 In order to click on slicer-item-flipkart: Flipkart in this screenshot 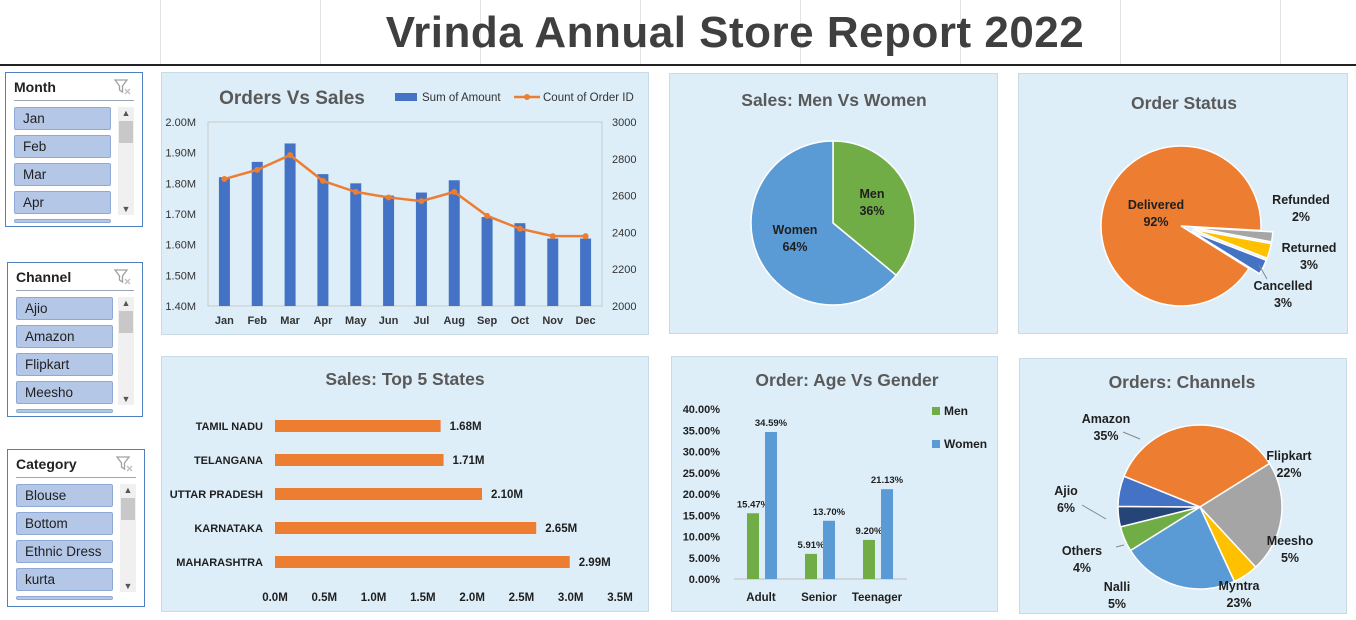, I will do `click(64, 364)`.